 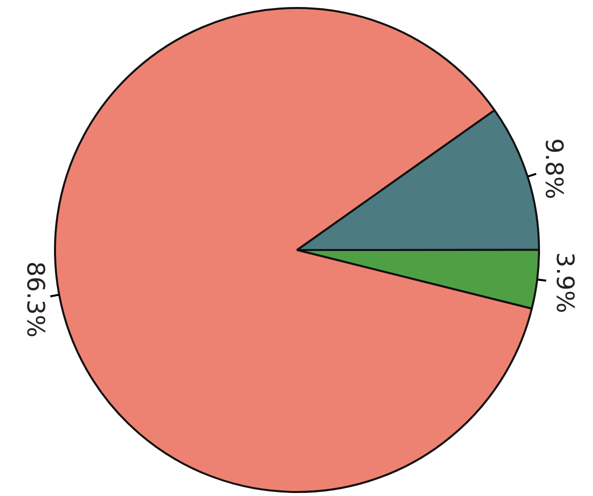 What do you see at coordinates (35, 299) in the screenshot?
I see `data-label: 86.3%` at bounding box center [35, 299].